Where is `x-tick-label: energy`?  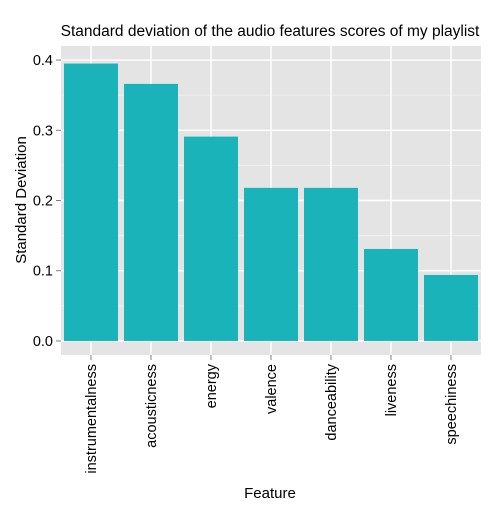 x-tick-label: energy is located at coordinates (212, 385).